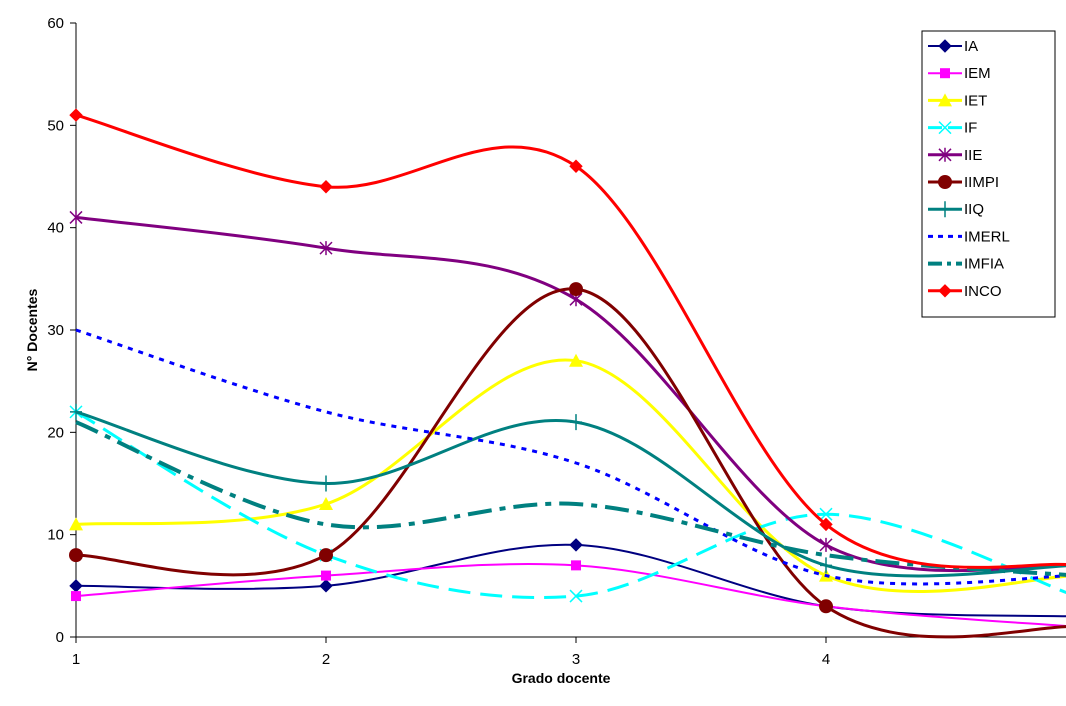 The width and height of the screenshot is (1066, 706). What do you see at coordinates (76, 659) in the screenshot?
I see `x-tick-label: 1` at bounding box center [76, 659].